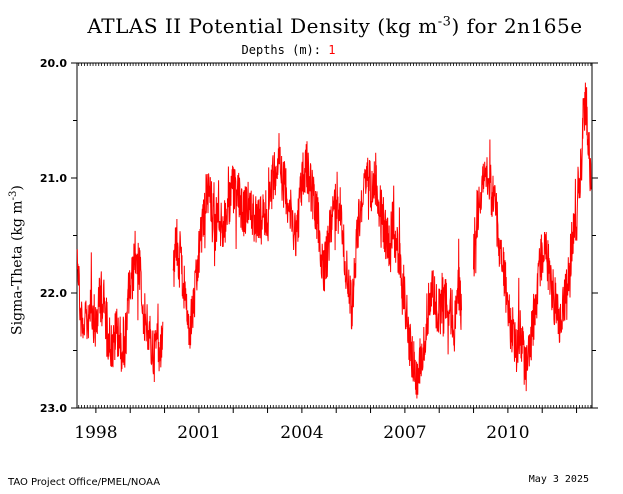 The width and height of the screenshot is (623, 494). What do you see at coordinates (198, 433) in the screenshot?
I see `x-tick-label: 2001` at bounding box center [198, 433].